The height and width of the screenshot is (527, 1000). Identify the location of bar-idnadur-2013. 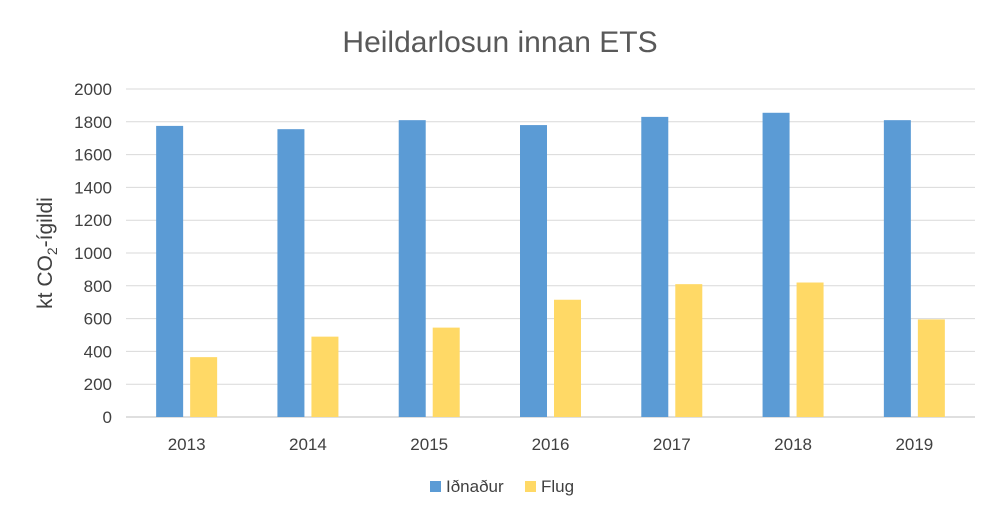
(170, 271).